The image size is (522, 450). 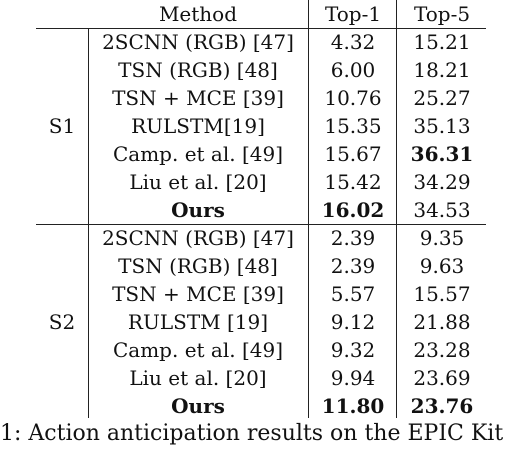 What do you see at coordinates (198, 294) in the screenshot?
I see `s2-row-3-method: TSN + MCE [39]` at bounding box center [198, 294].